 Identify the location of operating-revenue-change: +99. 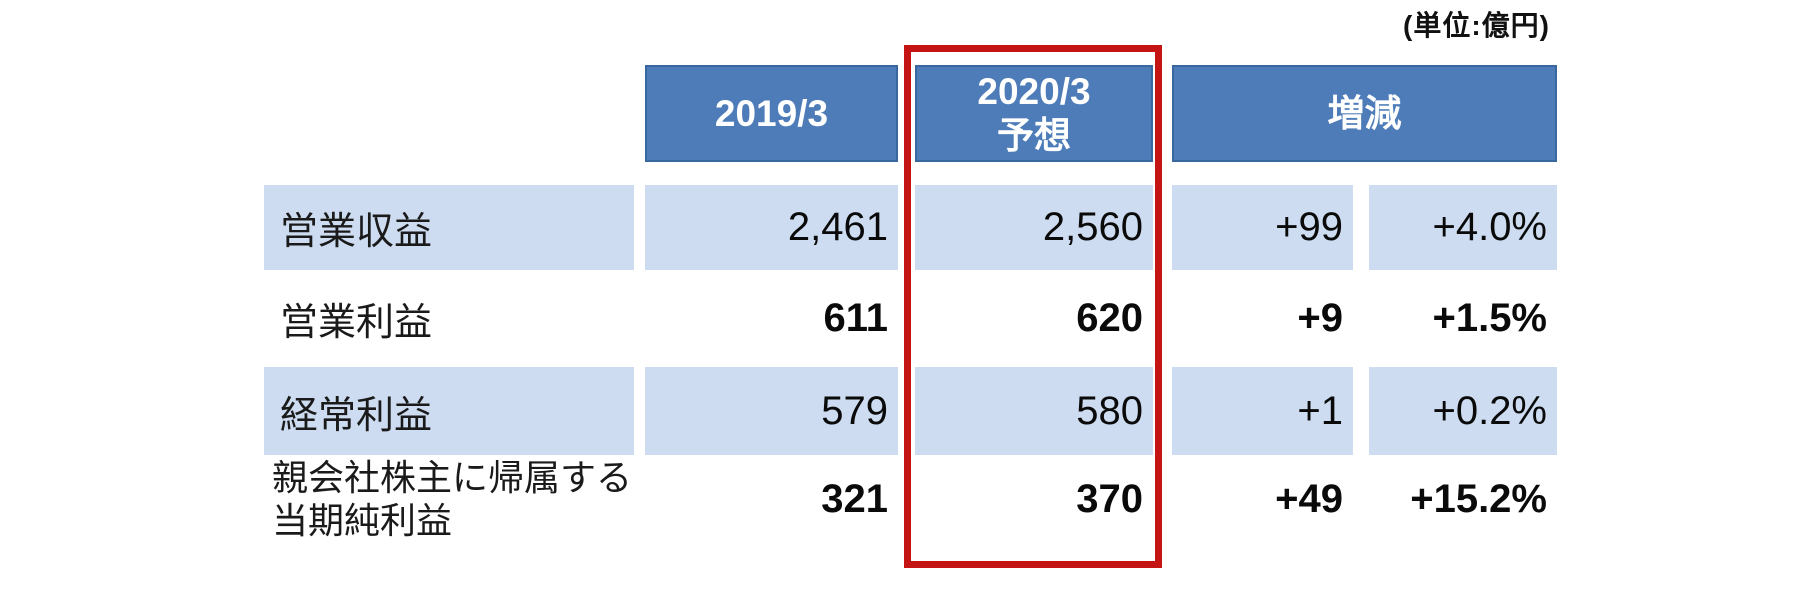
(1262, 227).